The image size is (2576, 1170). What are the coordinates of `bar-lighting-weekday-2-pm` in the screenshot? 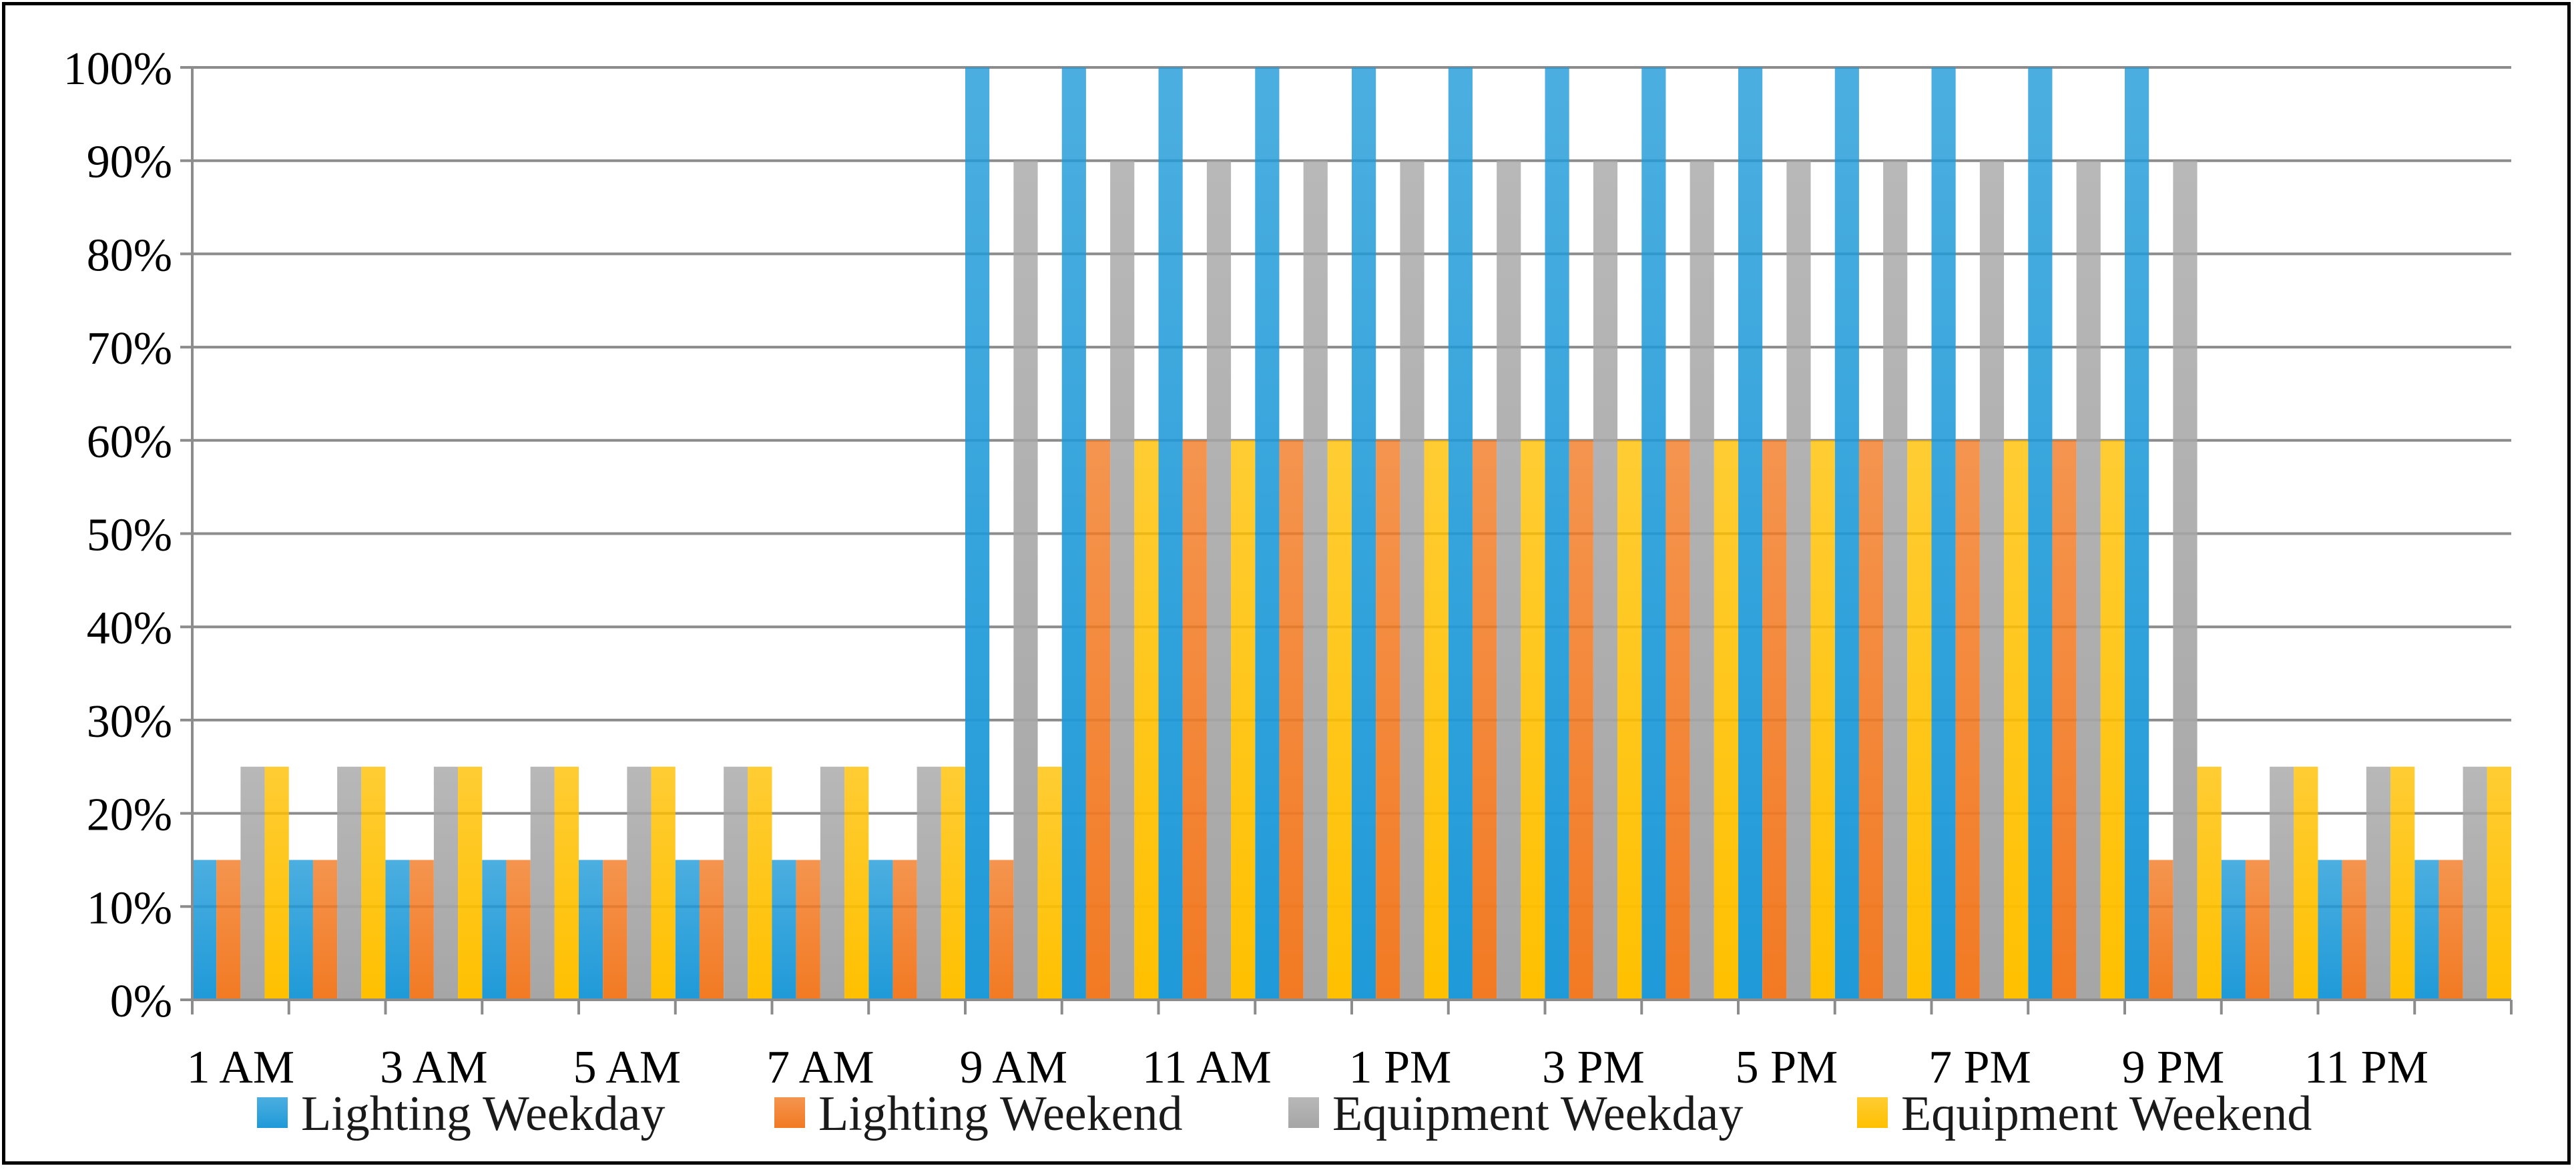 It's located at (1460, 533).